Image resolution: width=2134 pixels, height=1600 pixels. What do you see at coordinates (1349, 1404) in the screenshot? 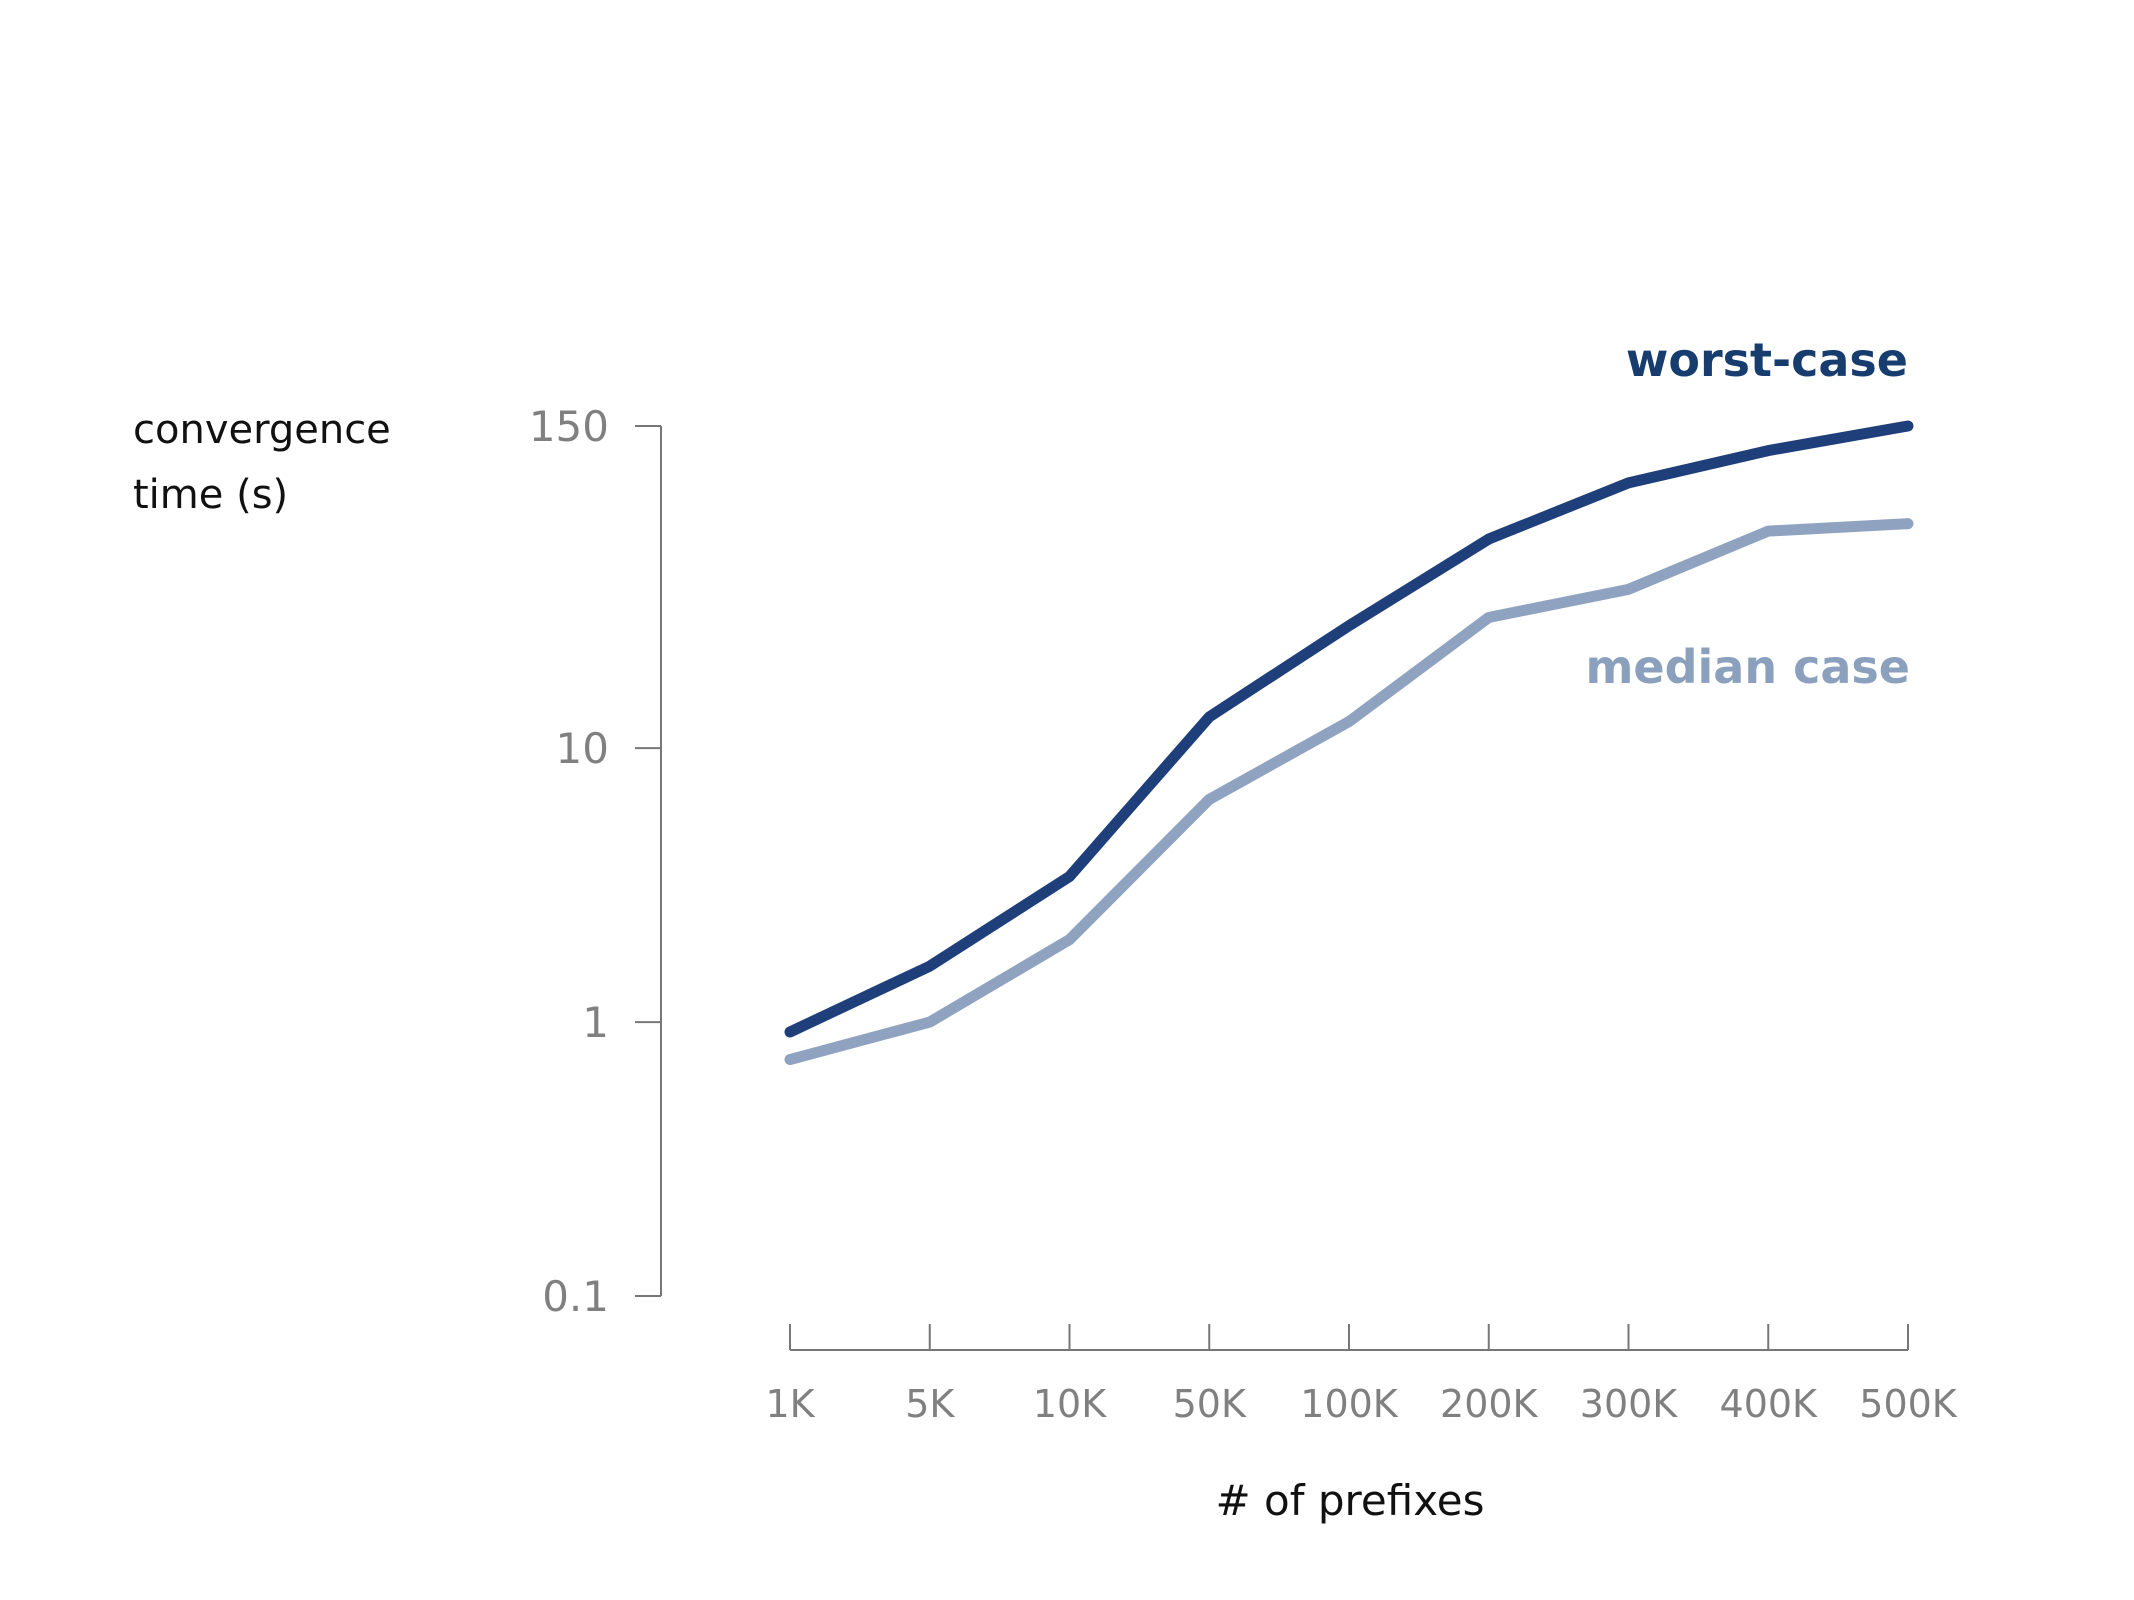
I see `x-tick-label: 100K` at bounding box center [1349, 1404].